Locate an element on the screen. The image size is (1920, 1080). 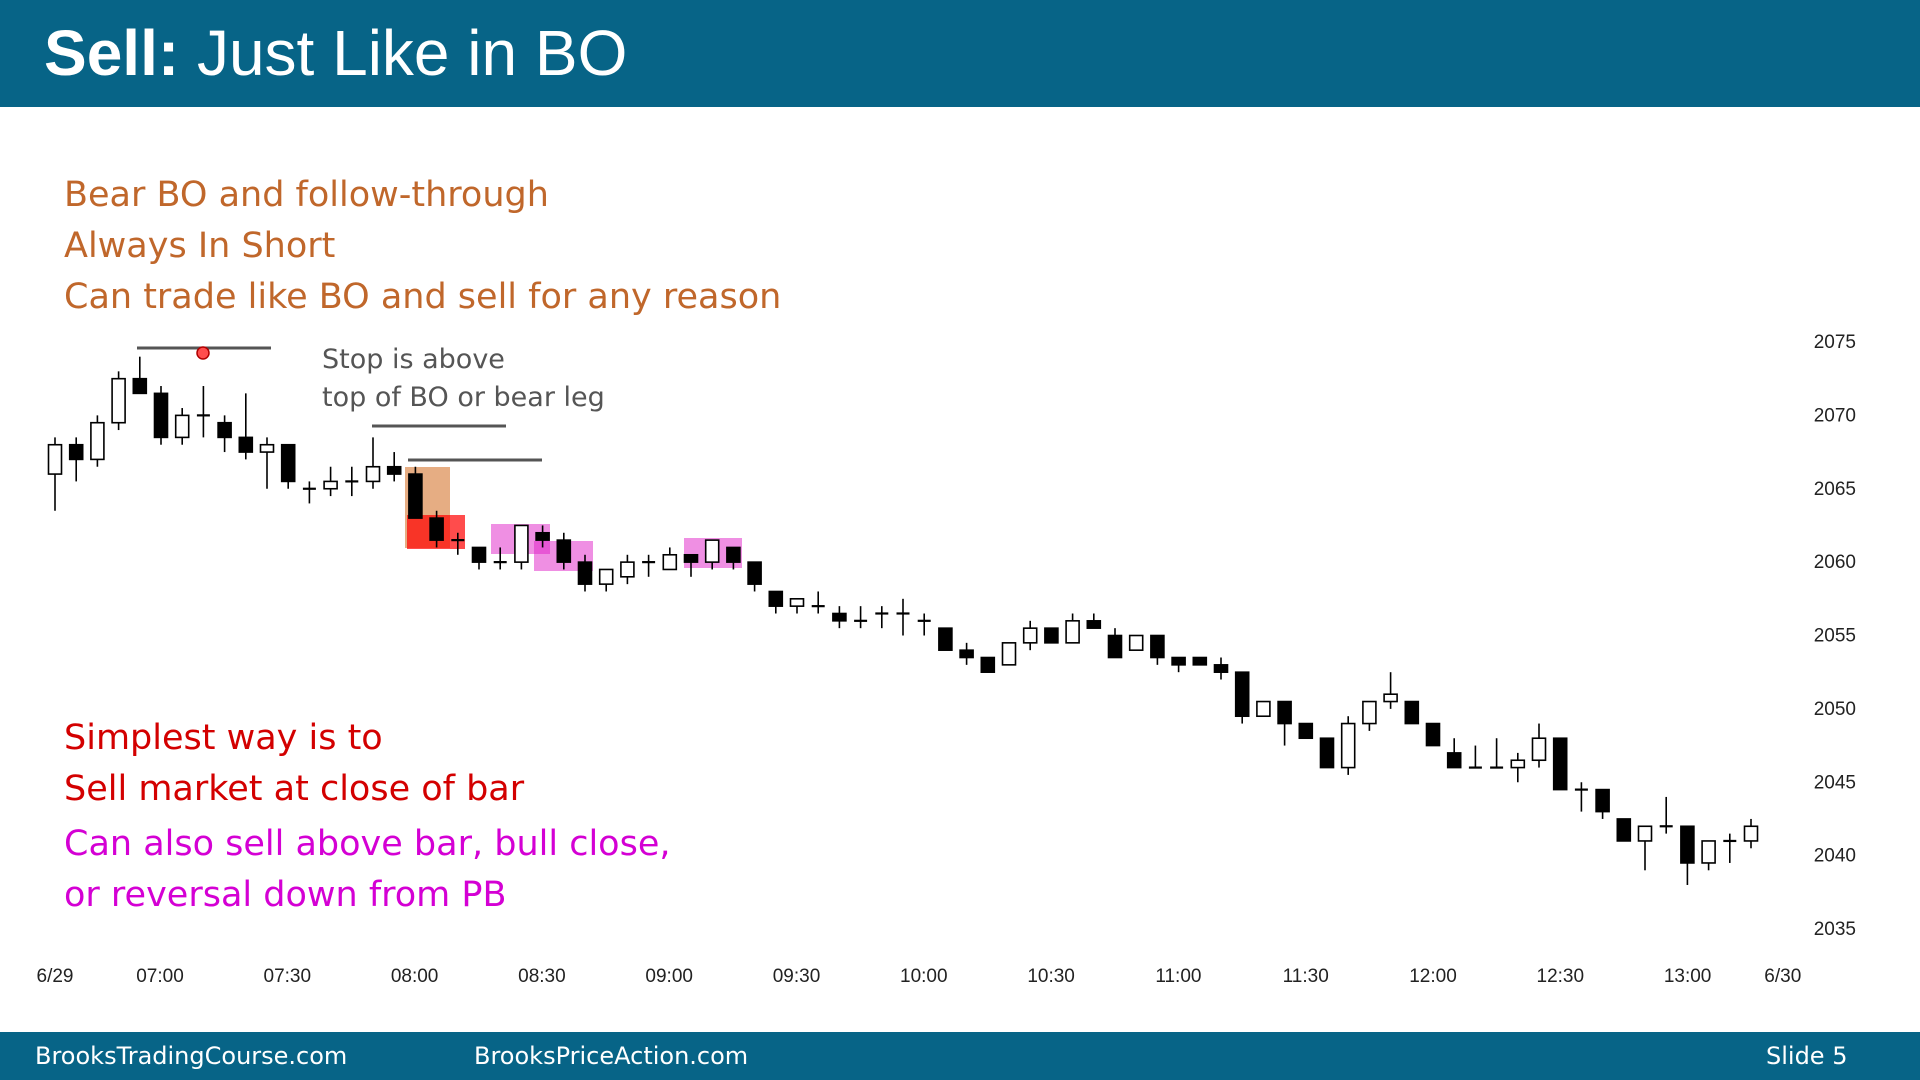
price-tick-label: 2035 is located at coordinates (1835, 929).